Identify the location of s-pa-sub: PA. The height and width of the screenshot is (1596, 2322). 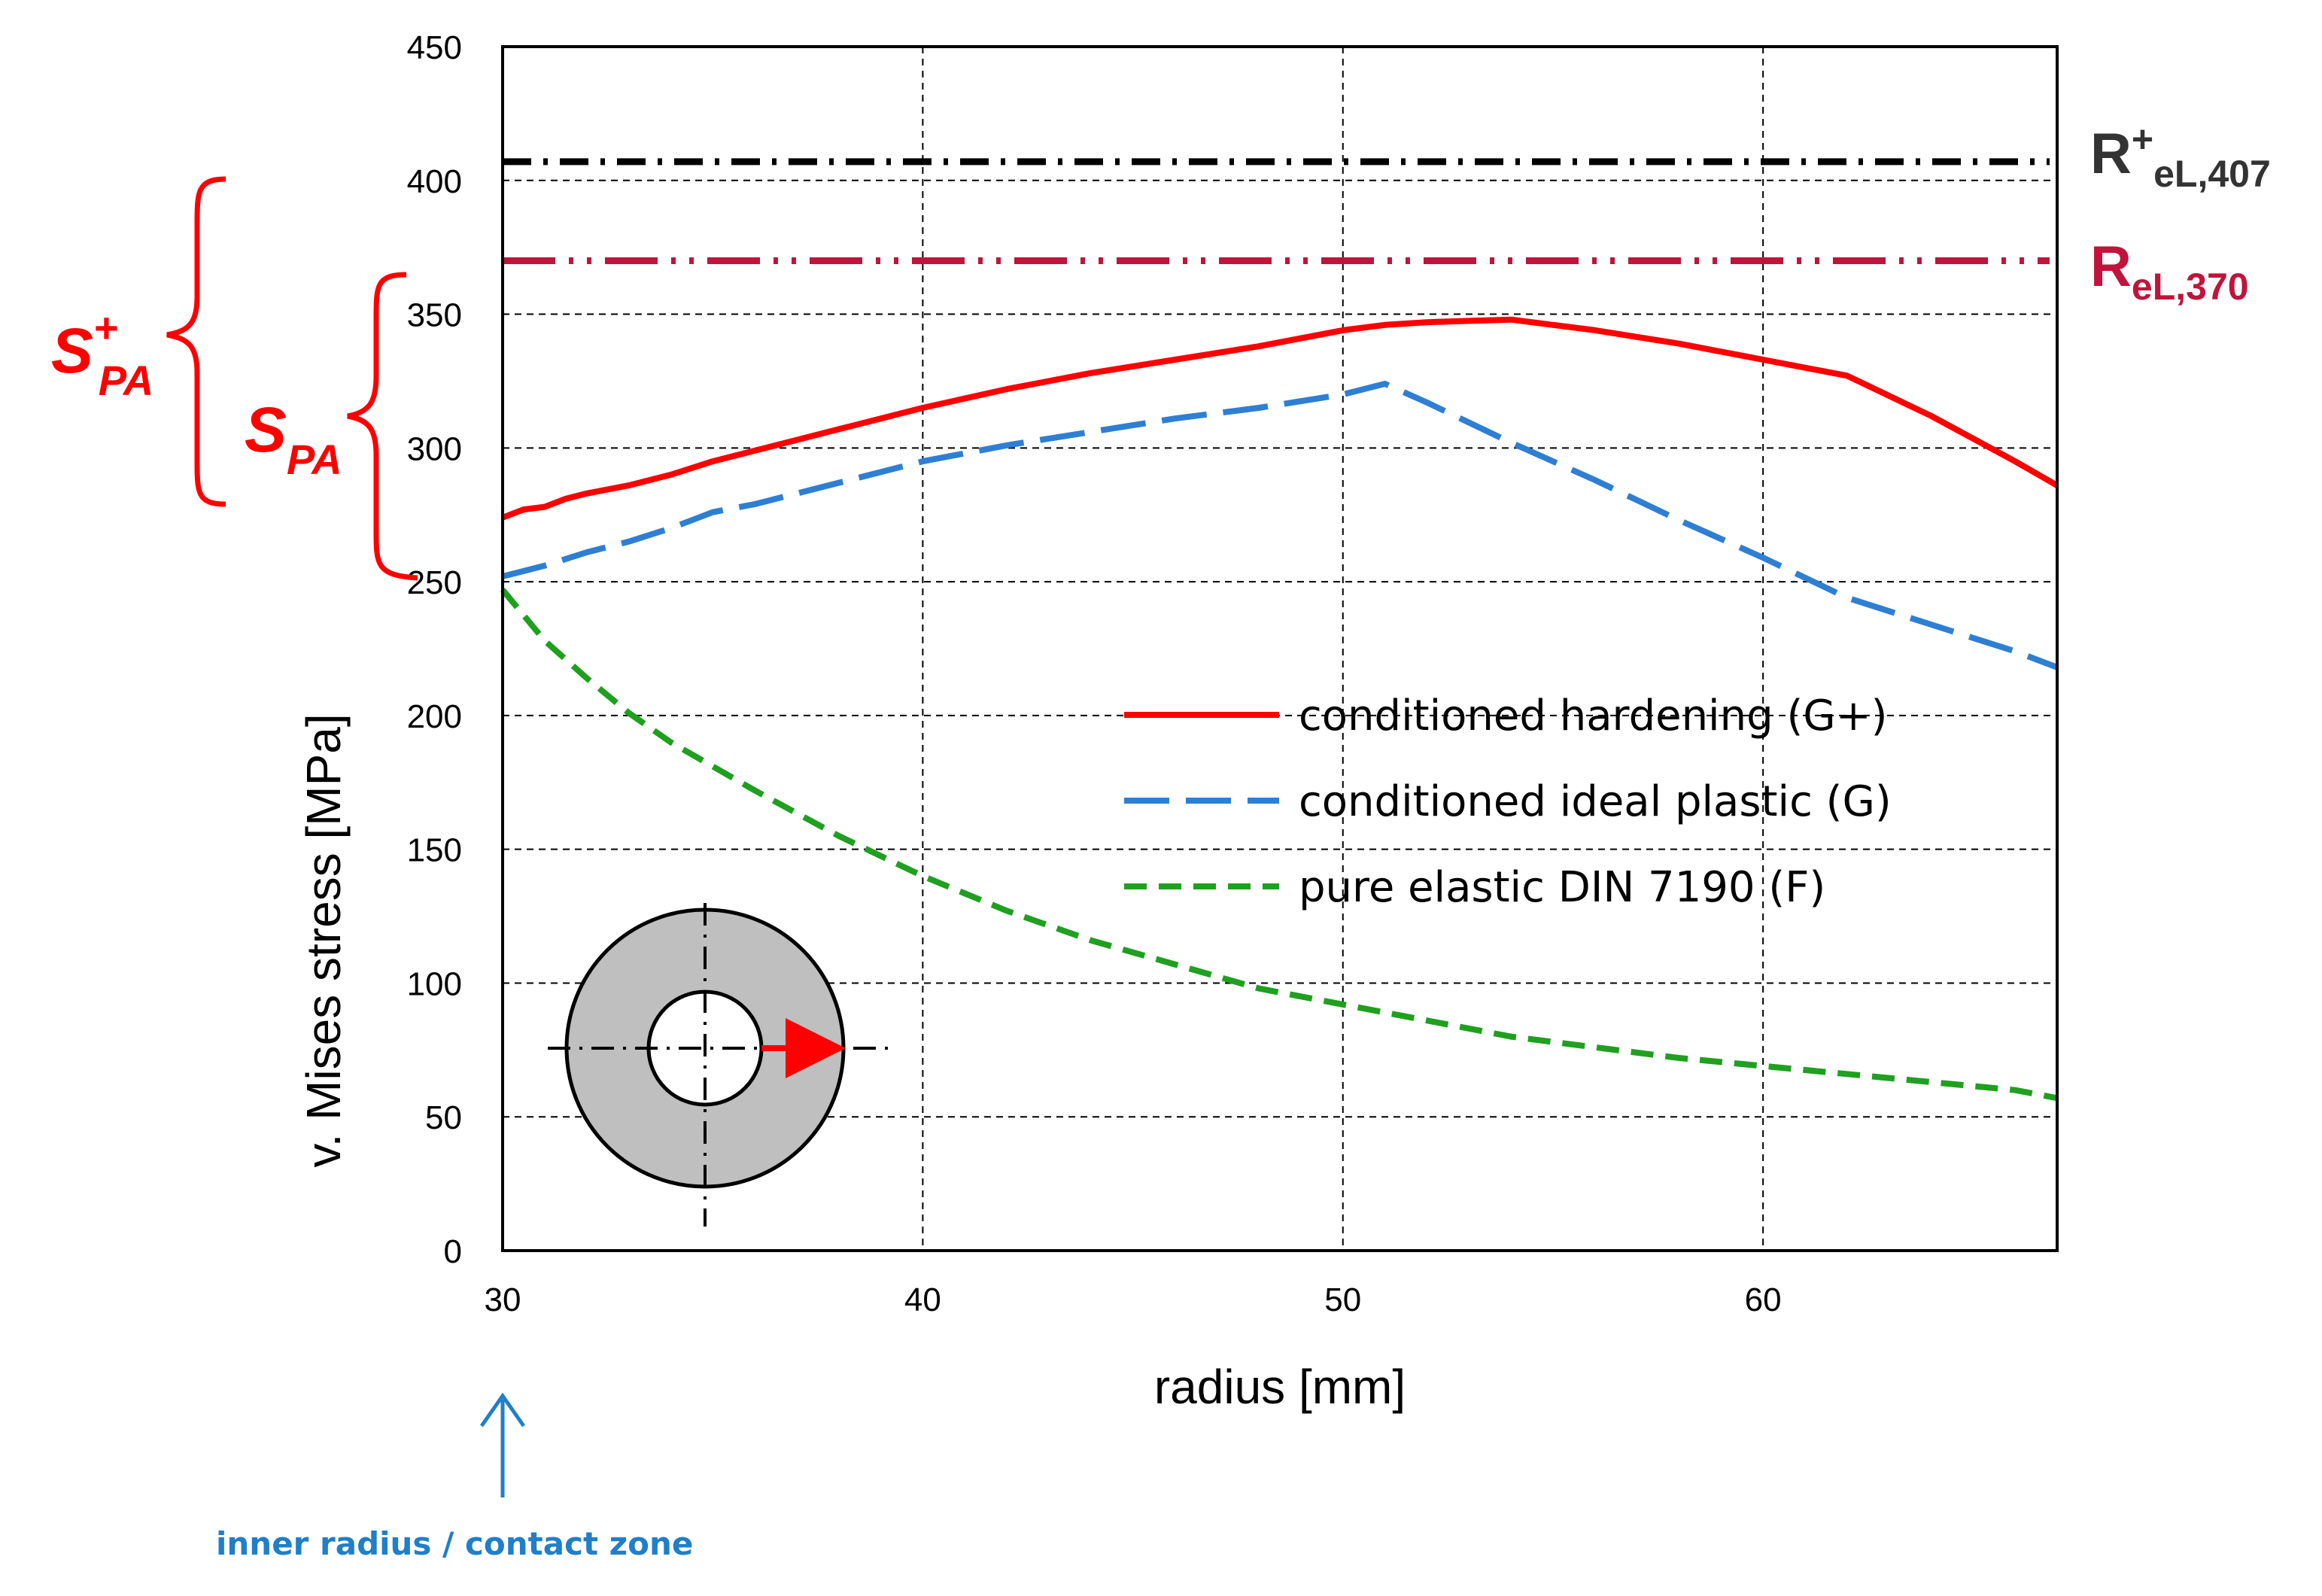
(314, 459).